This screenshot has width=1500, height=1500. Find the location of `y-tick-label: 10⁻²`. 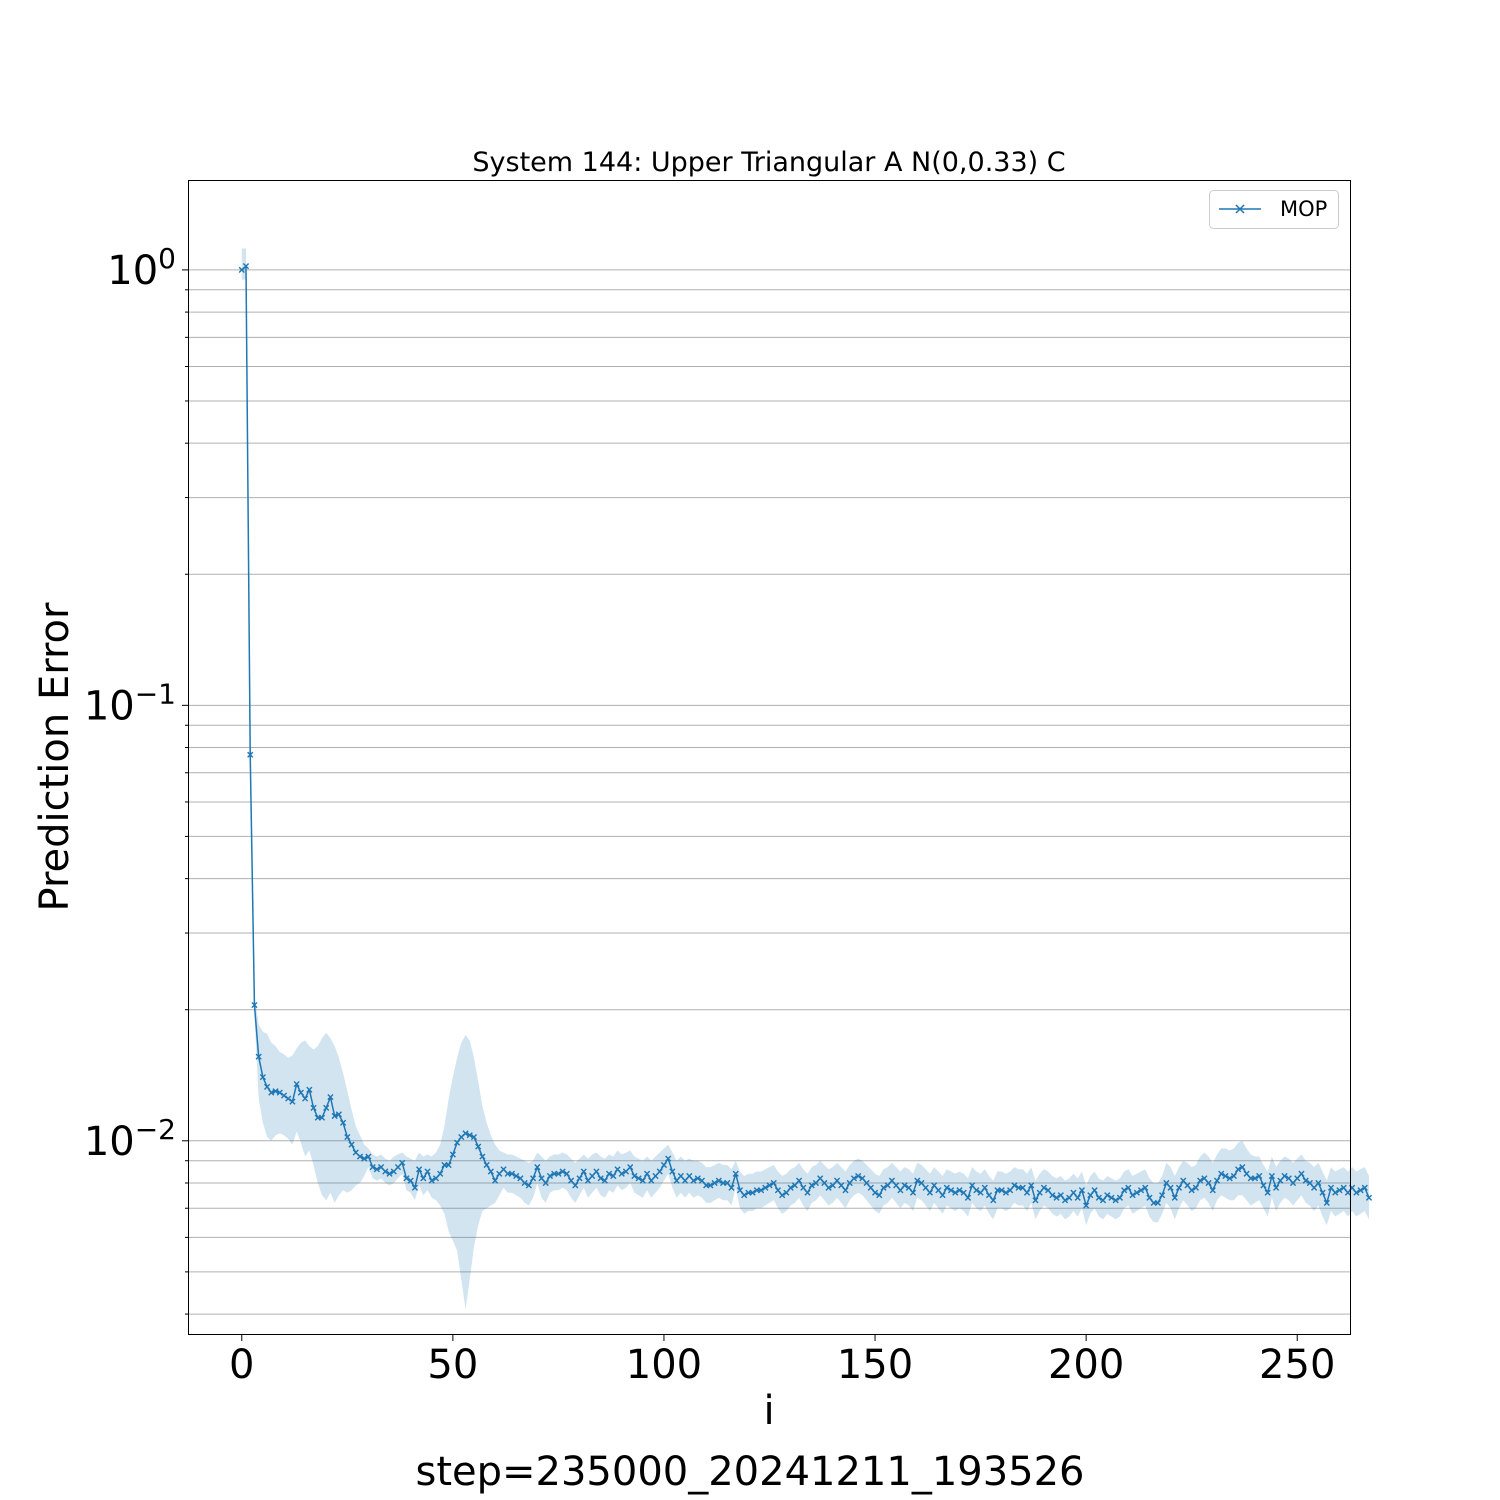

y-tick-label: 10⁻² is located at coordinates (130, 1139).